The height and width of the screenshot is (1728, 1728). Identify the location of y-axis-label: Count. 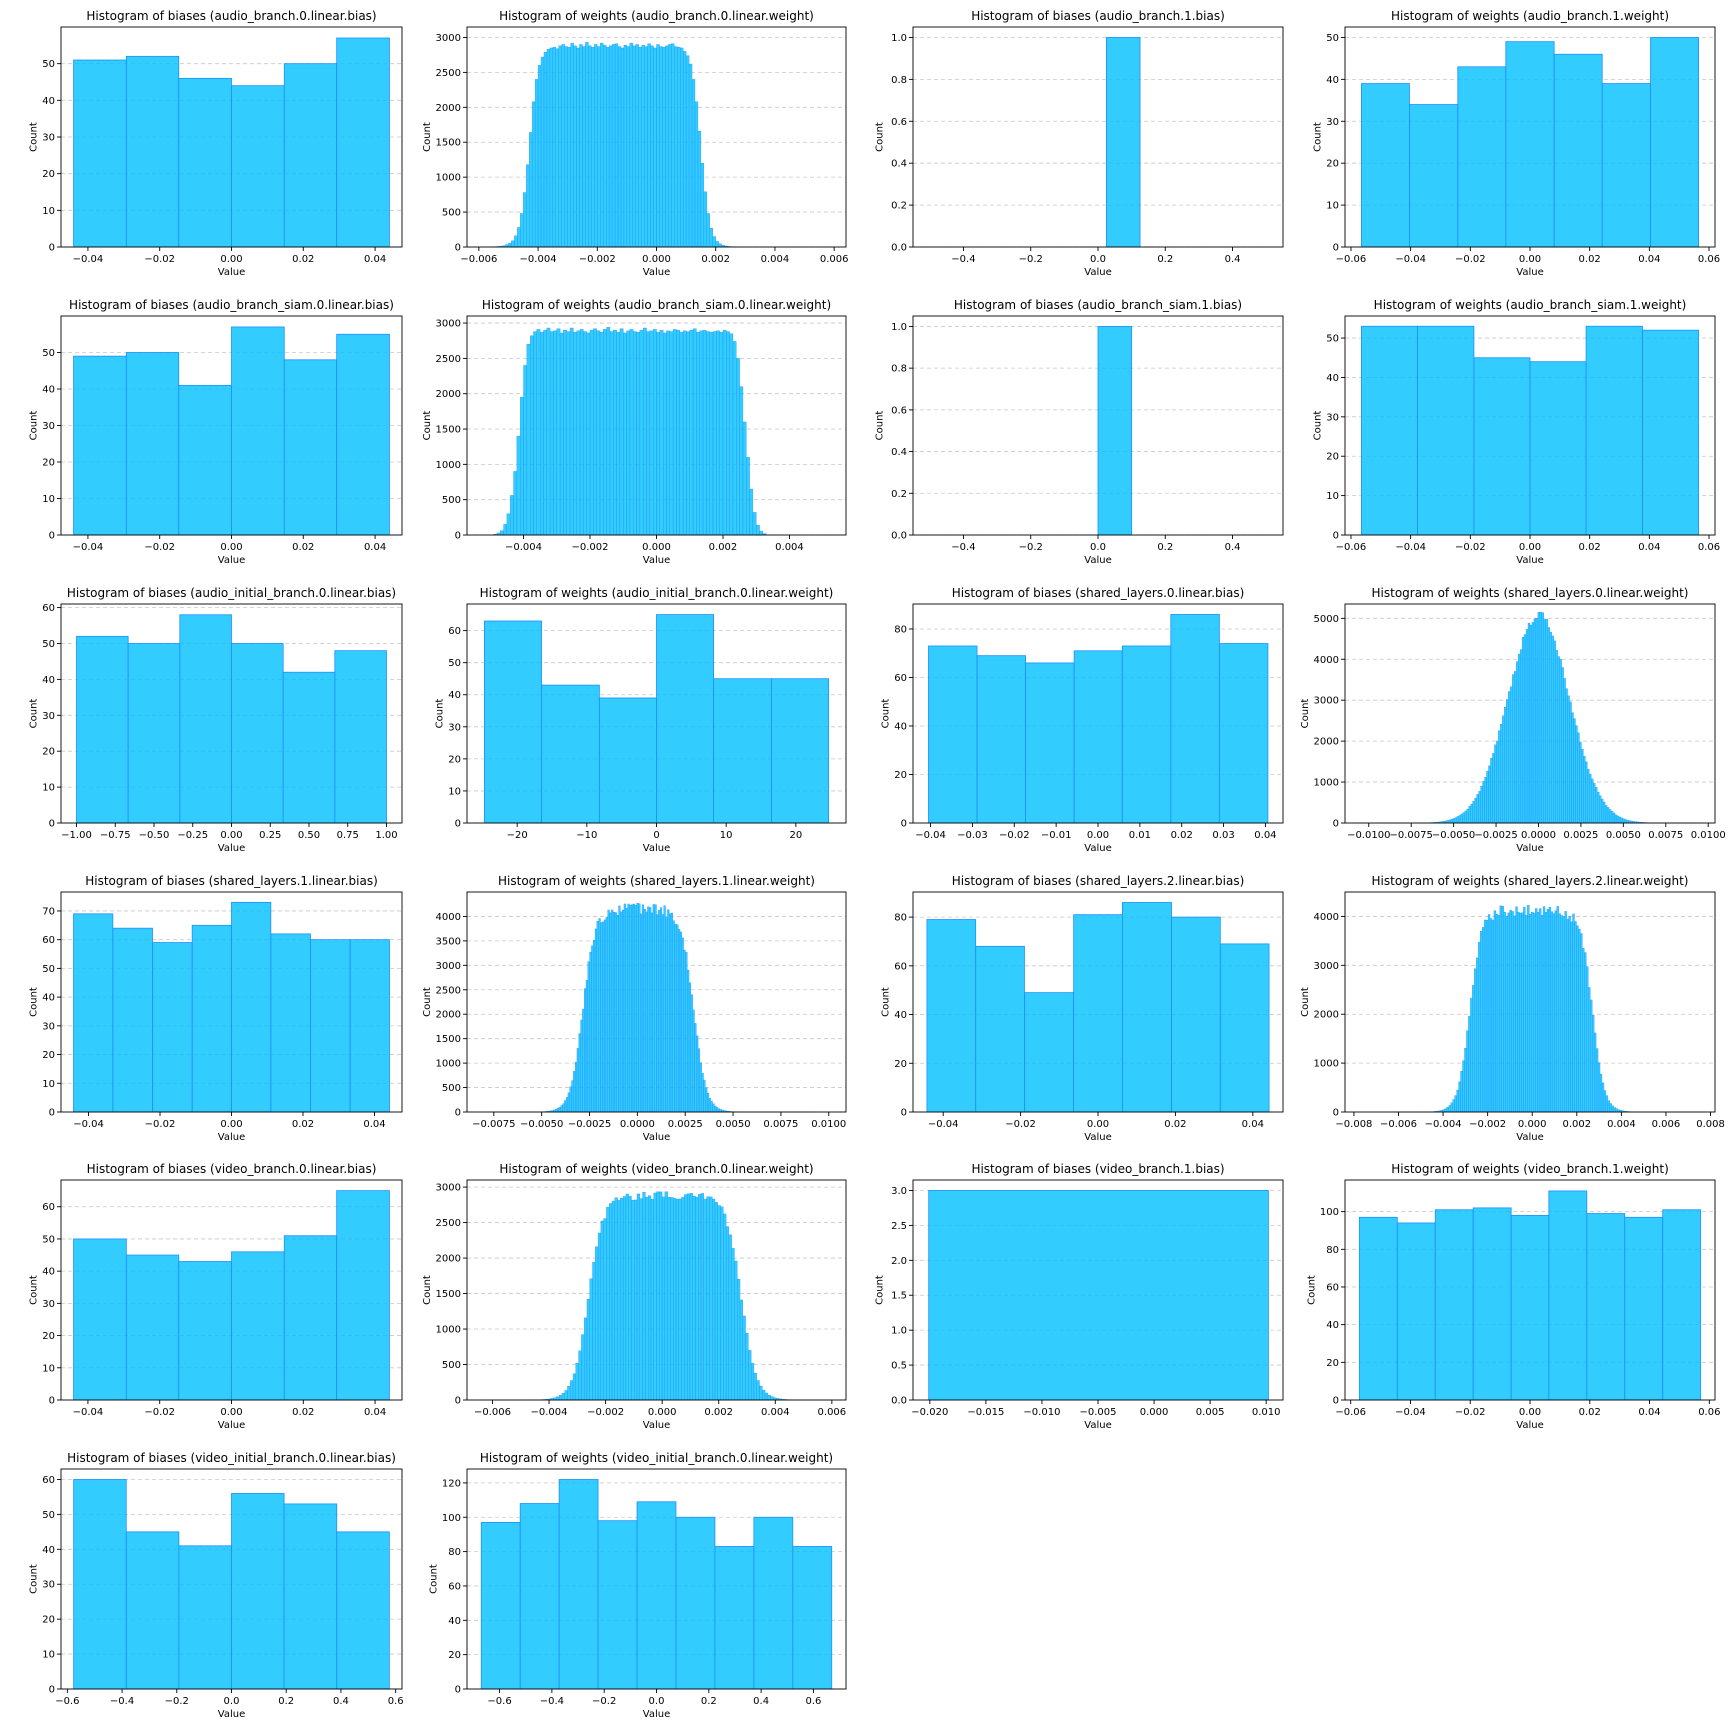
(440, 714).